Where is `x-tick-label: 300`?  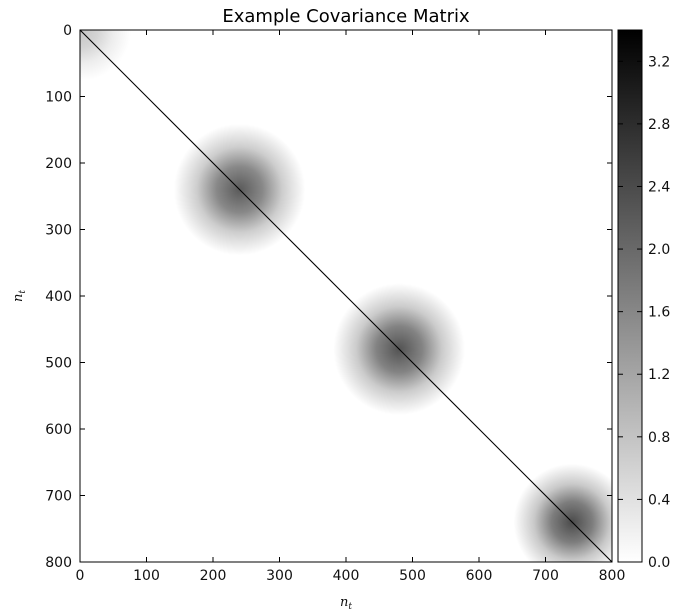
x-tick-label: 300 is located at coordinates (279, 576).